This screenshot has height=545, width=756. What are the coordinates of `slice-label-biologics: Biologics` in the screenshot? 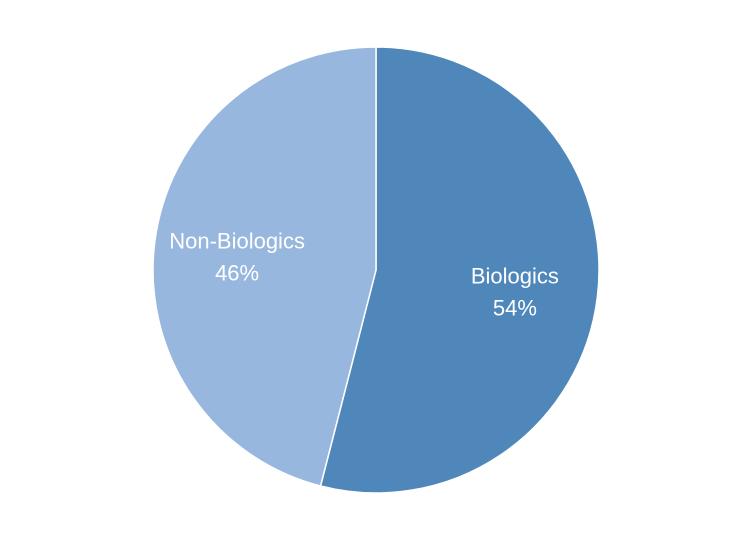 It's located at (515, 276).